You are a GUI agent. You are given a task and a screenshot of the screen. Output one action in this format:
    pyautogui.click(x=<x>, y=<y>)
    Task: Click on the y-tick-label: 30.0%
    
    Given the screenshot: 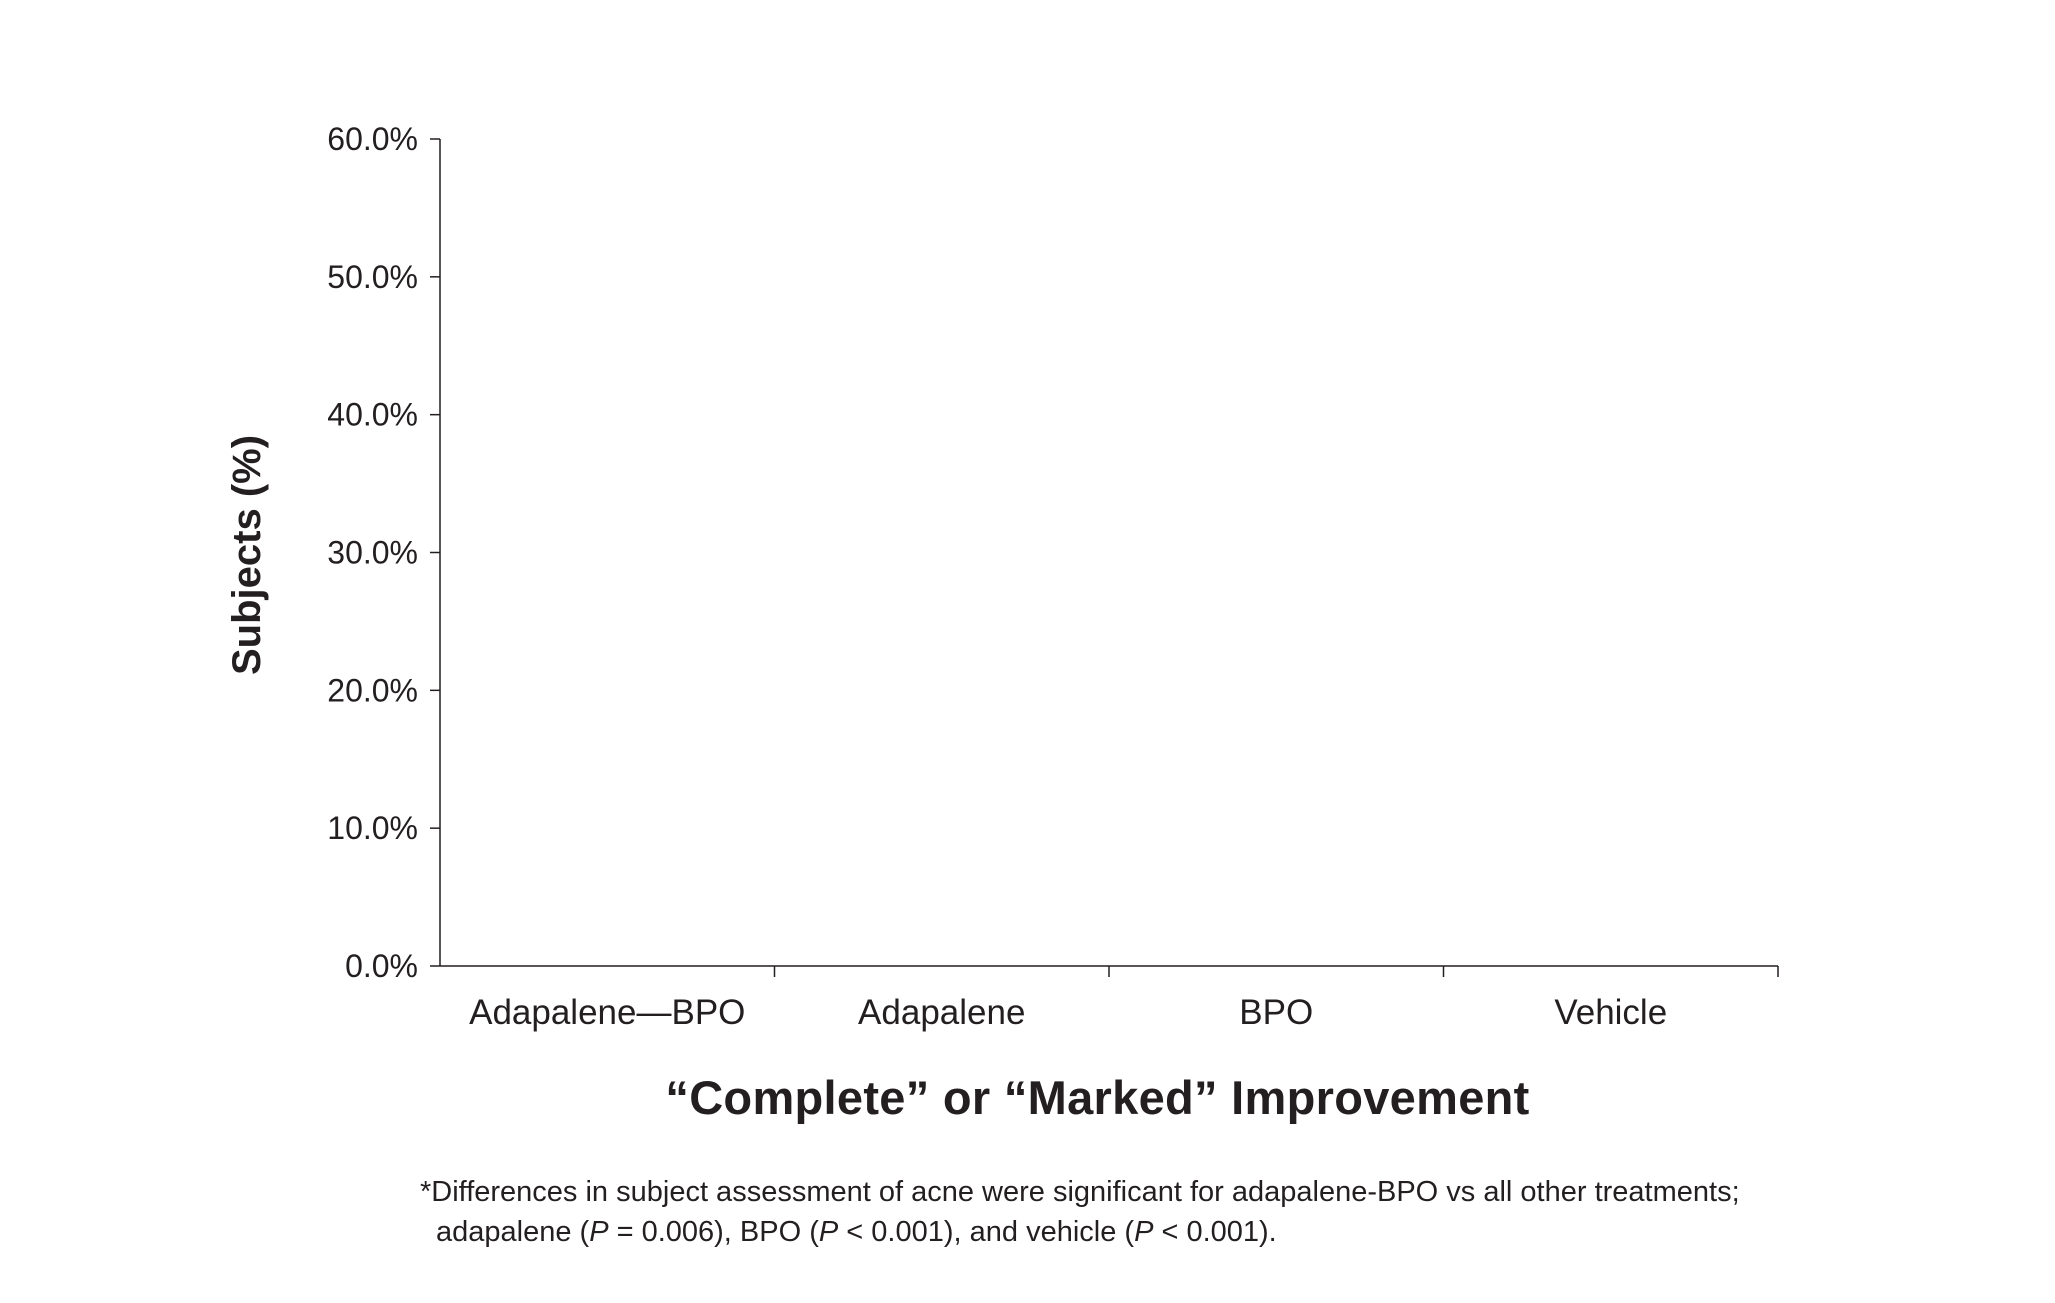 What is the action you would take?
    pyautogui.click(x=372, y=553)
    